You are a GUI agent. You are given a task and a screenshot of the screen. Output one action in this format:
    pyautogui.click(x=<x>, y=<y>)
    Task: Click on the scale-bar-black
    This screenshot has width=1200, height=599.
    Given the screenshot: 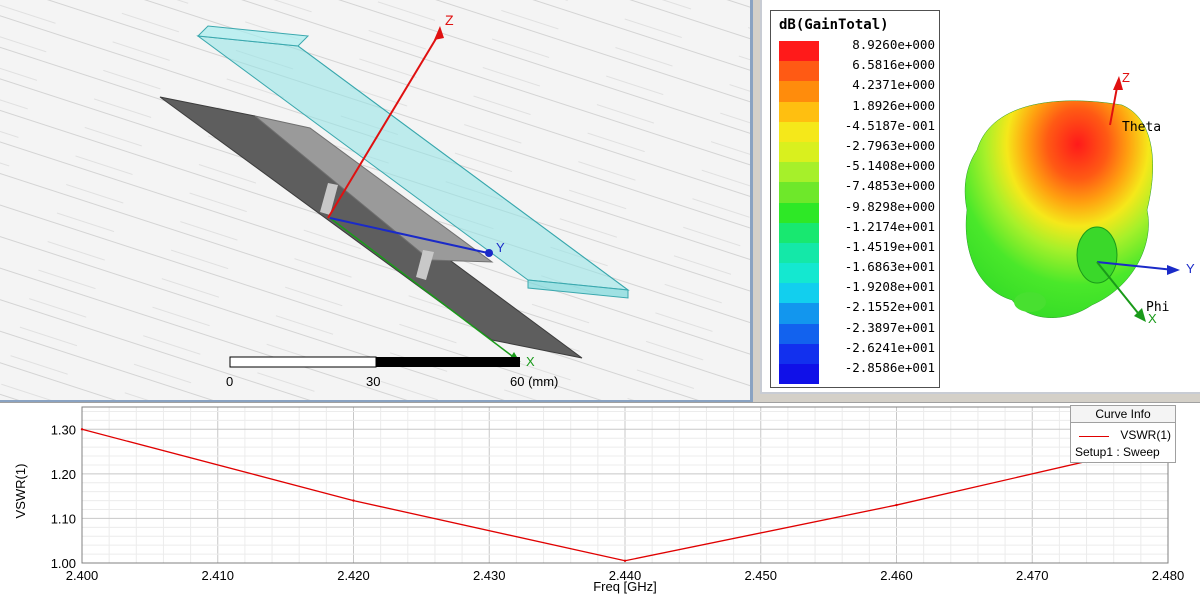 What is the action you would take?
    pyautogui.click(x=448, y=362)
    